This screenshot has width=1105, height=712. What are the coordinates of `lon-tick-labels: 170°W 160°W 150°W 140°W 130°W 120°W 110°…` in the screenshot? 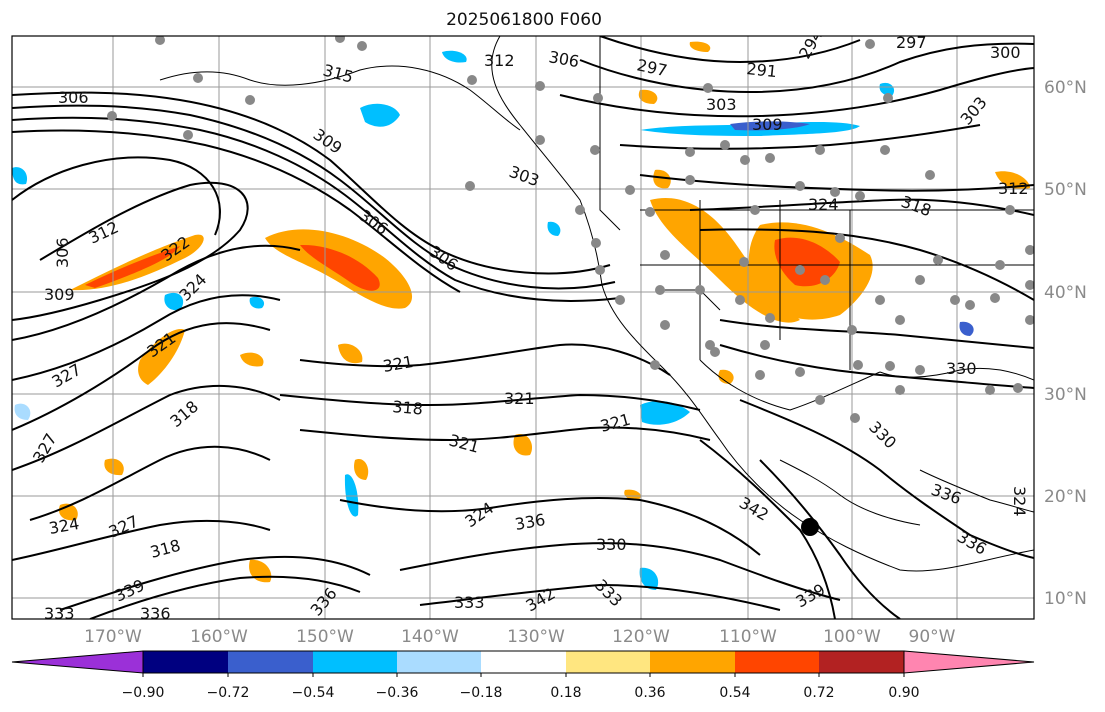 It's located at (520, 637).